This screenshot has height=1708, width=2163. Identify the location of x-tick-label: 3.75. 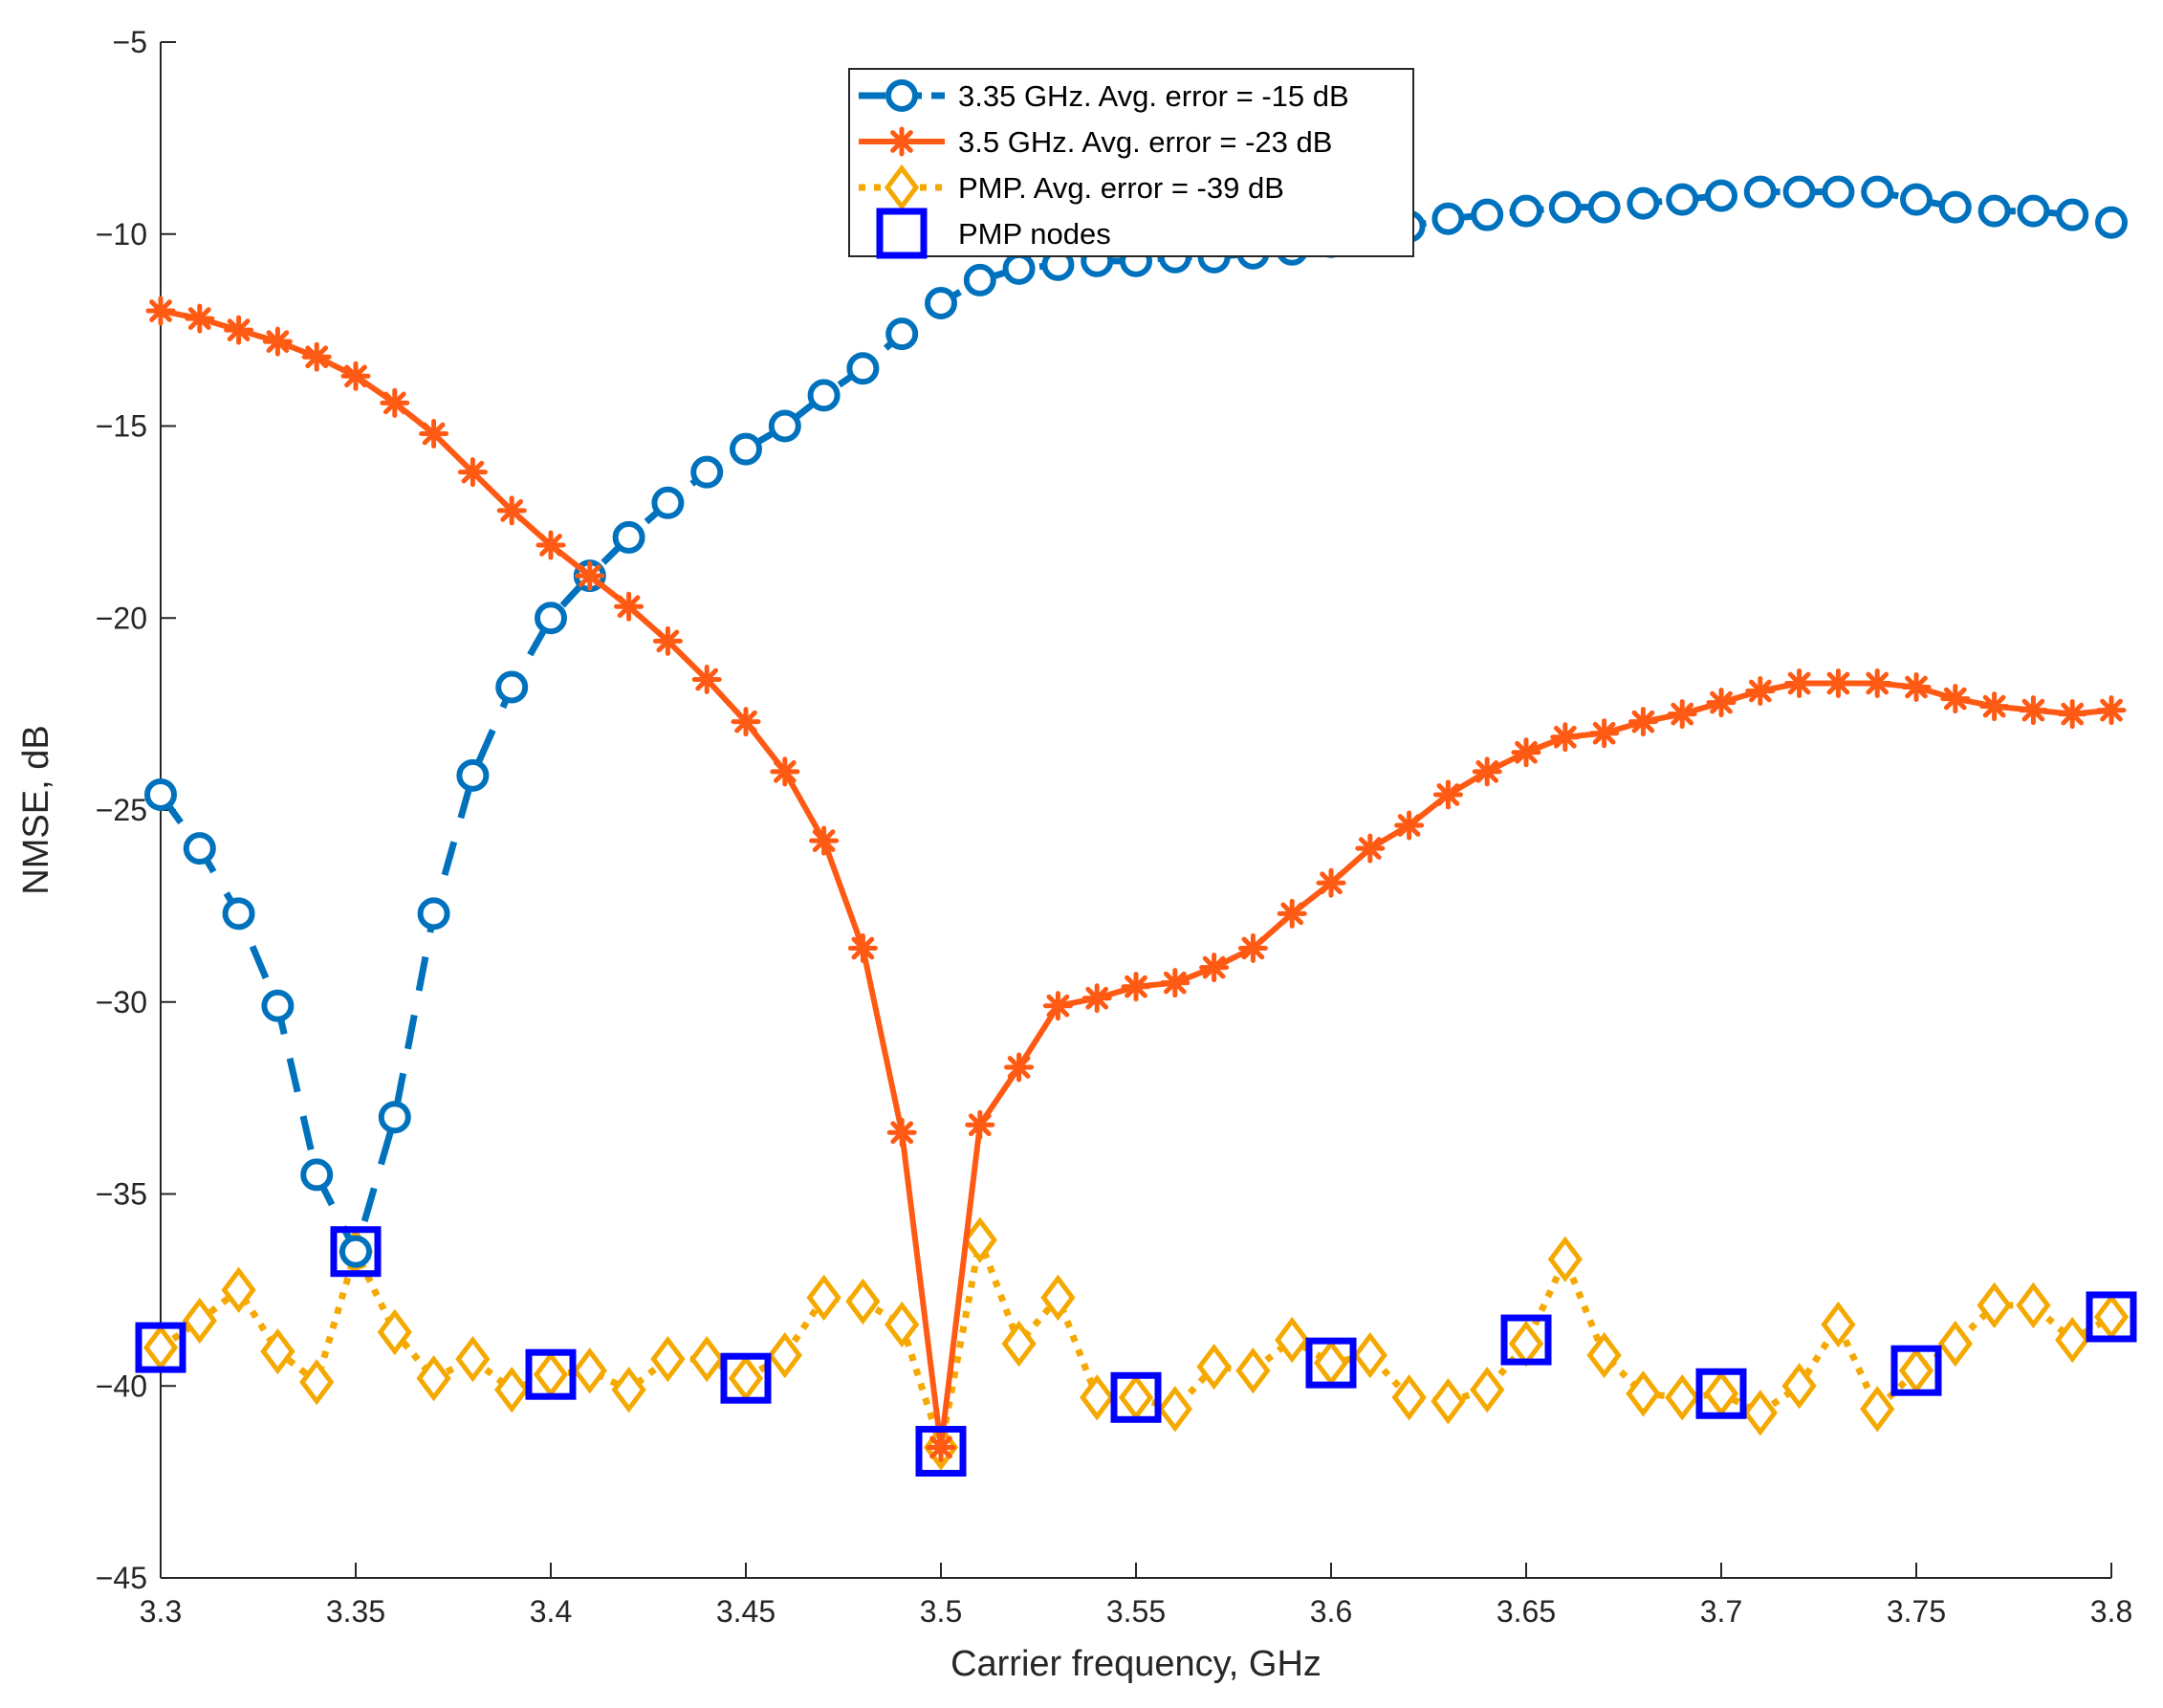
(1916, 1611).